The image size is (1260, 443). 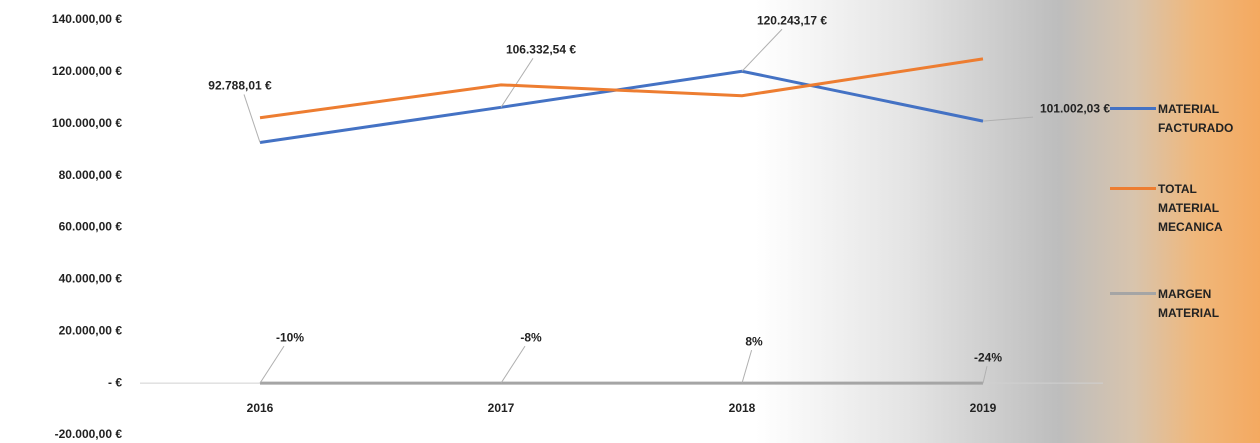 I want to click on x-tick-label: 2018, so click(x=742, y=408).